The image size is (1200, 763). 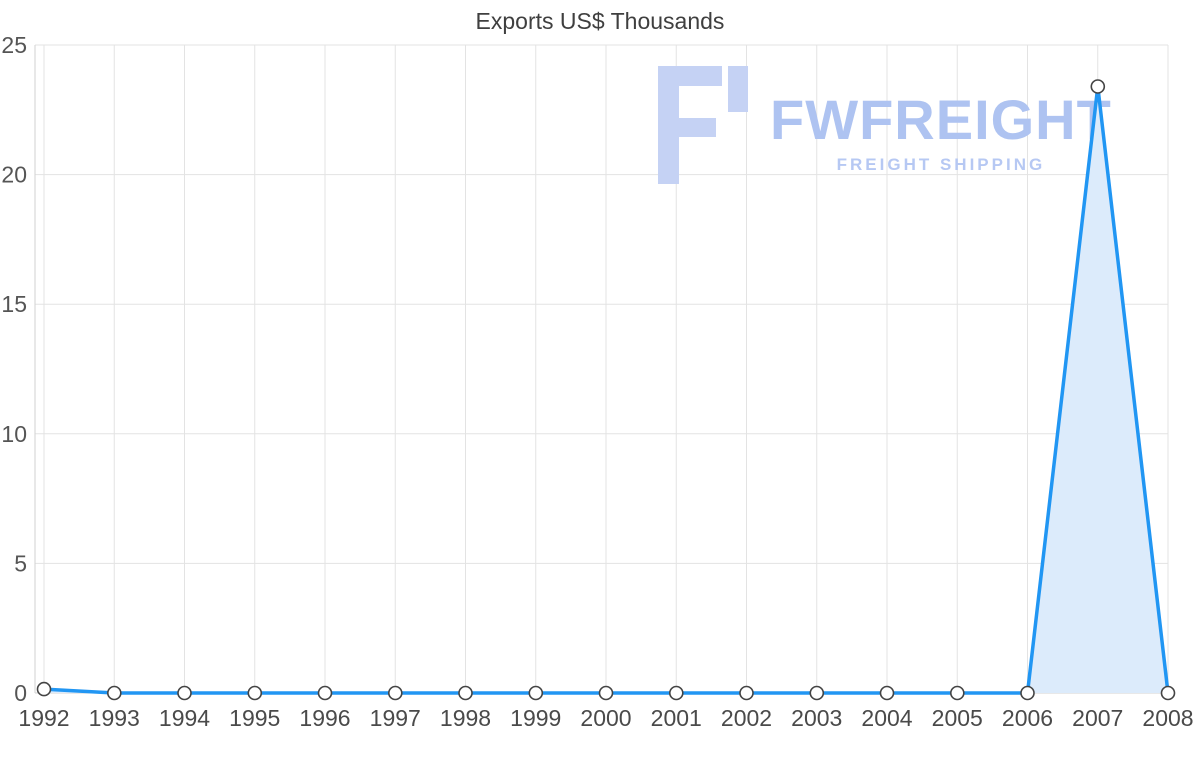 What do you see at coordinates (1027, 718) in the screenshot?
I see `x-axis-tick-label: 2006` at bounding box center [1027, 718].